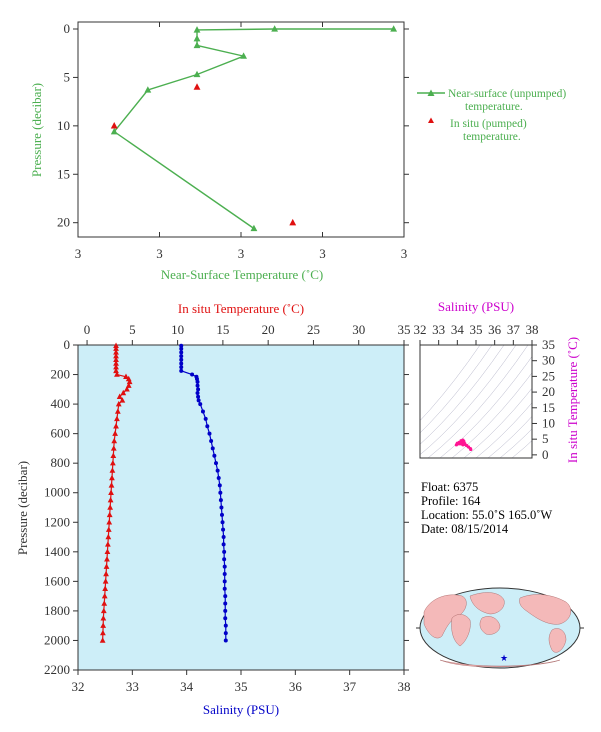 The width and height of the screenshot is (601, 732). Describe the element at coordinates (67, 344) in the screenshot. I see `pressure-tick-label: 0` at that location.